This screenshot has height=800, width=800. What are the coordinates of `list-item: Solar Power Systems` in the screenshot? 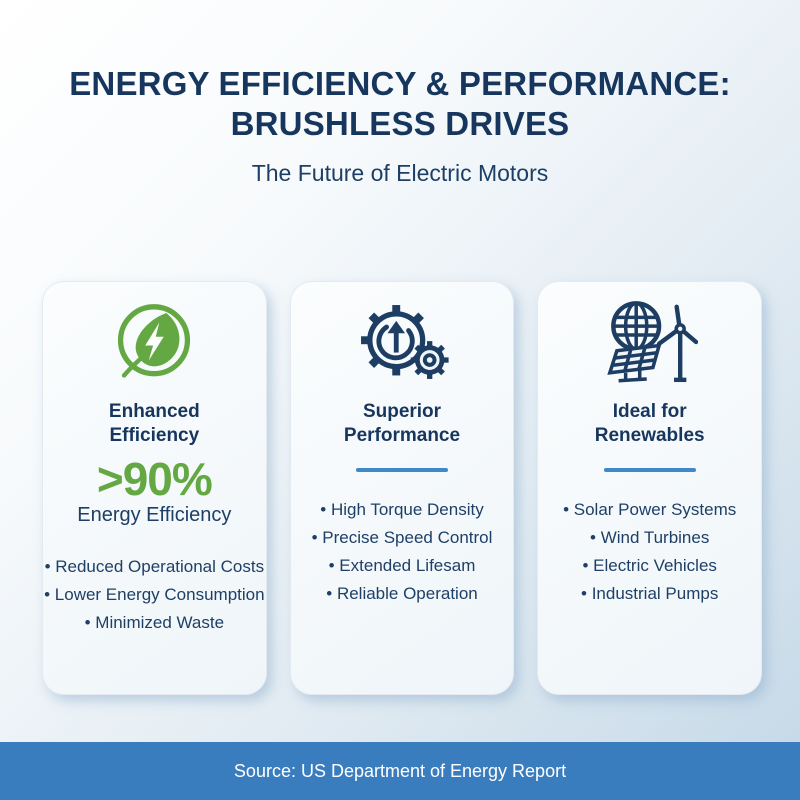 It's located at (649, 510).